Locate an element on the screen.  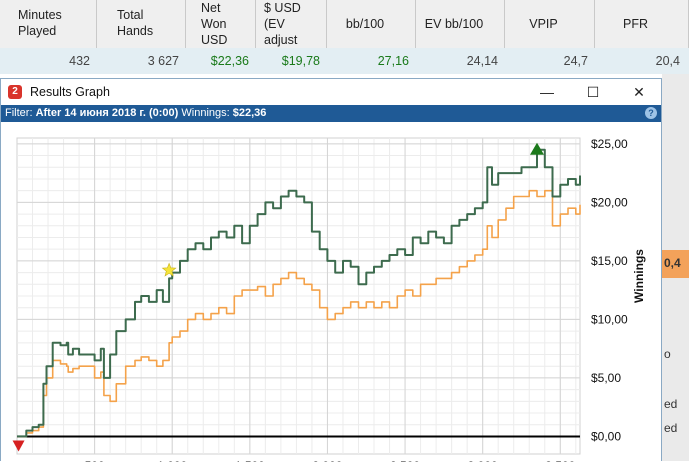
stat-value-0: 432 is located at coordinates (79, 61).